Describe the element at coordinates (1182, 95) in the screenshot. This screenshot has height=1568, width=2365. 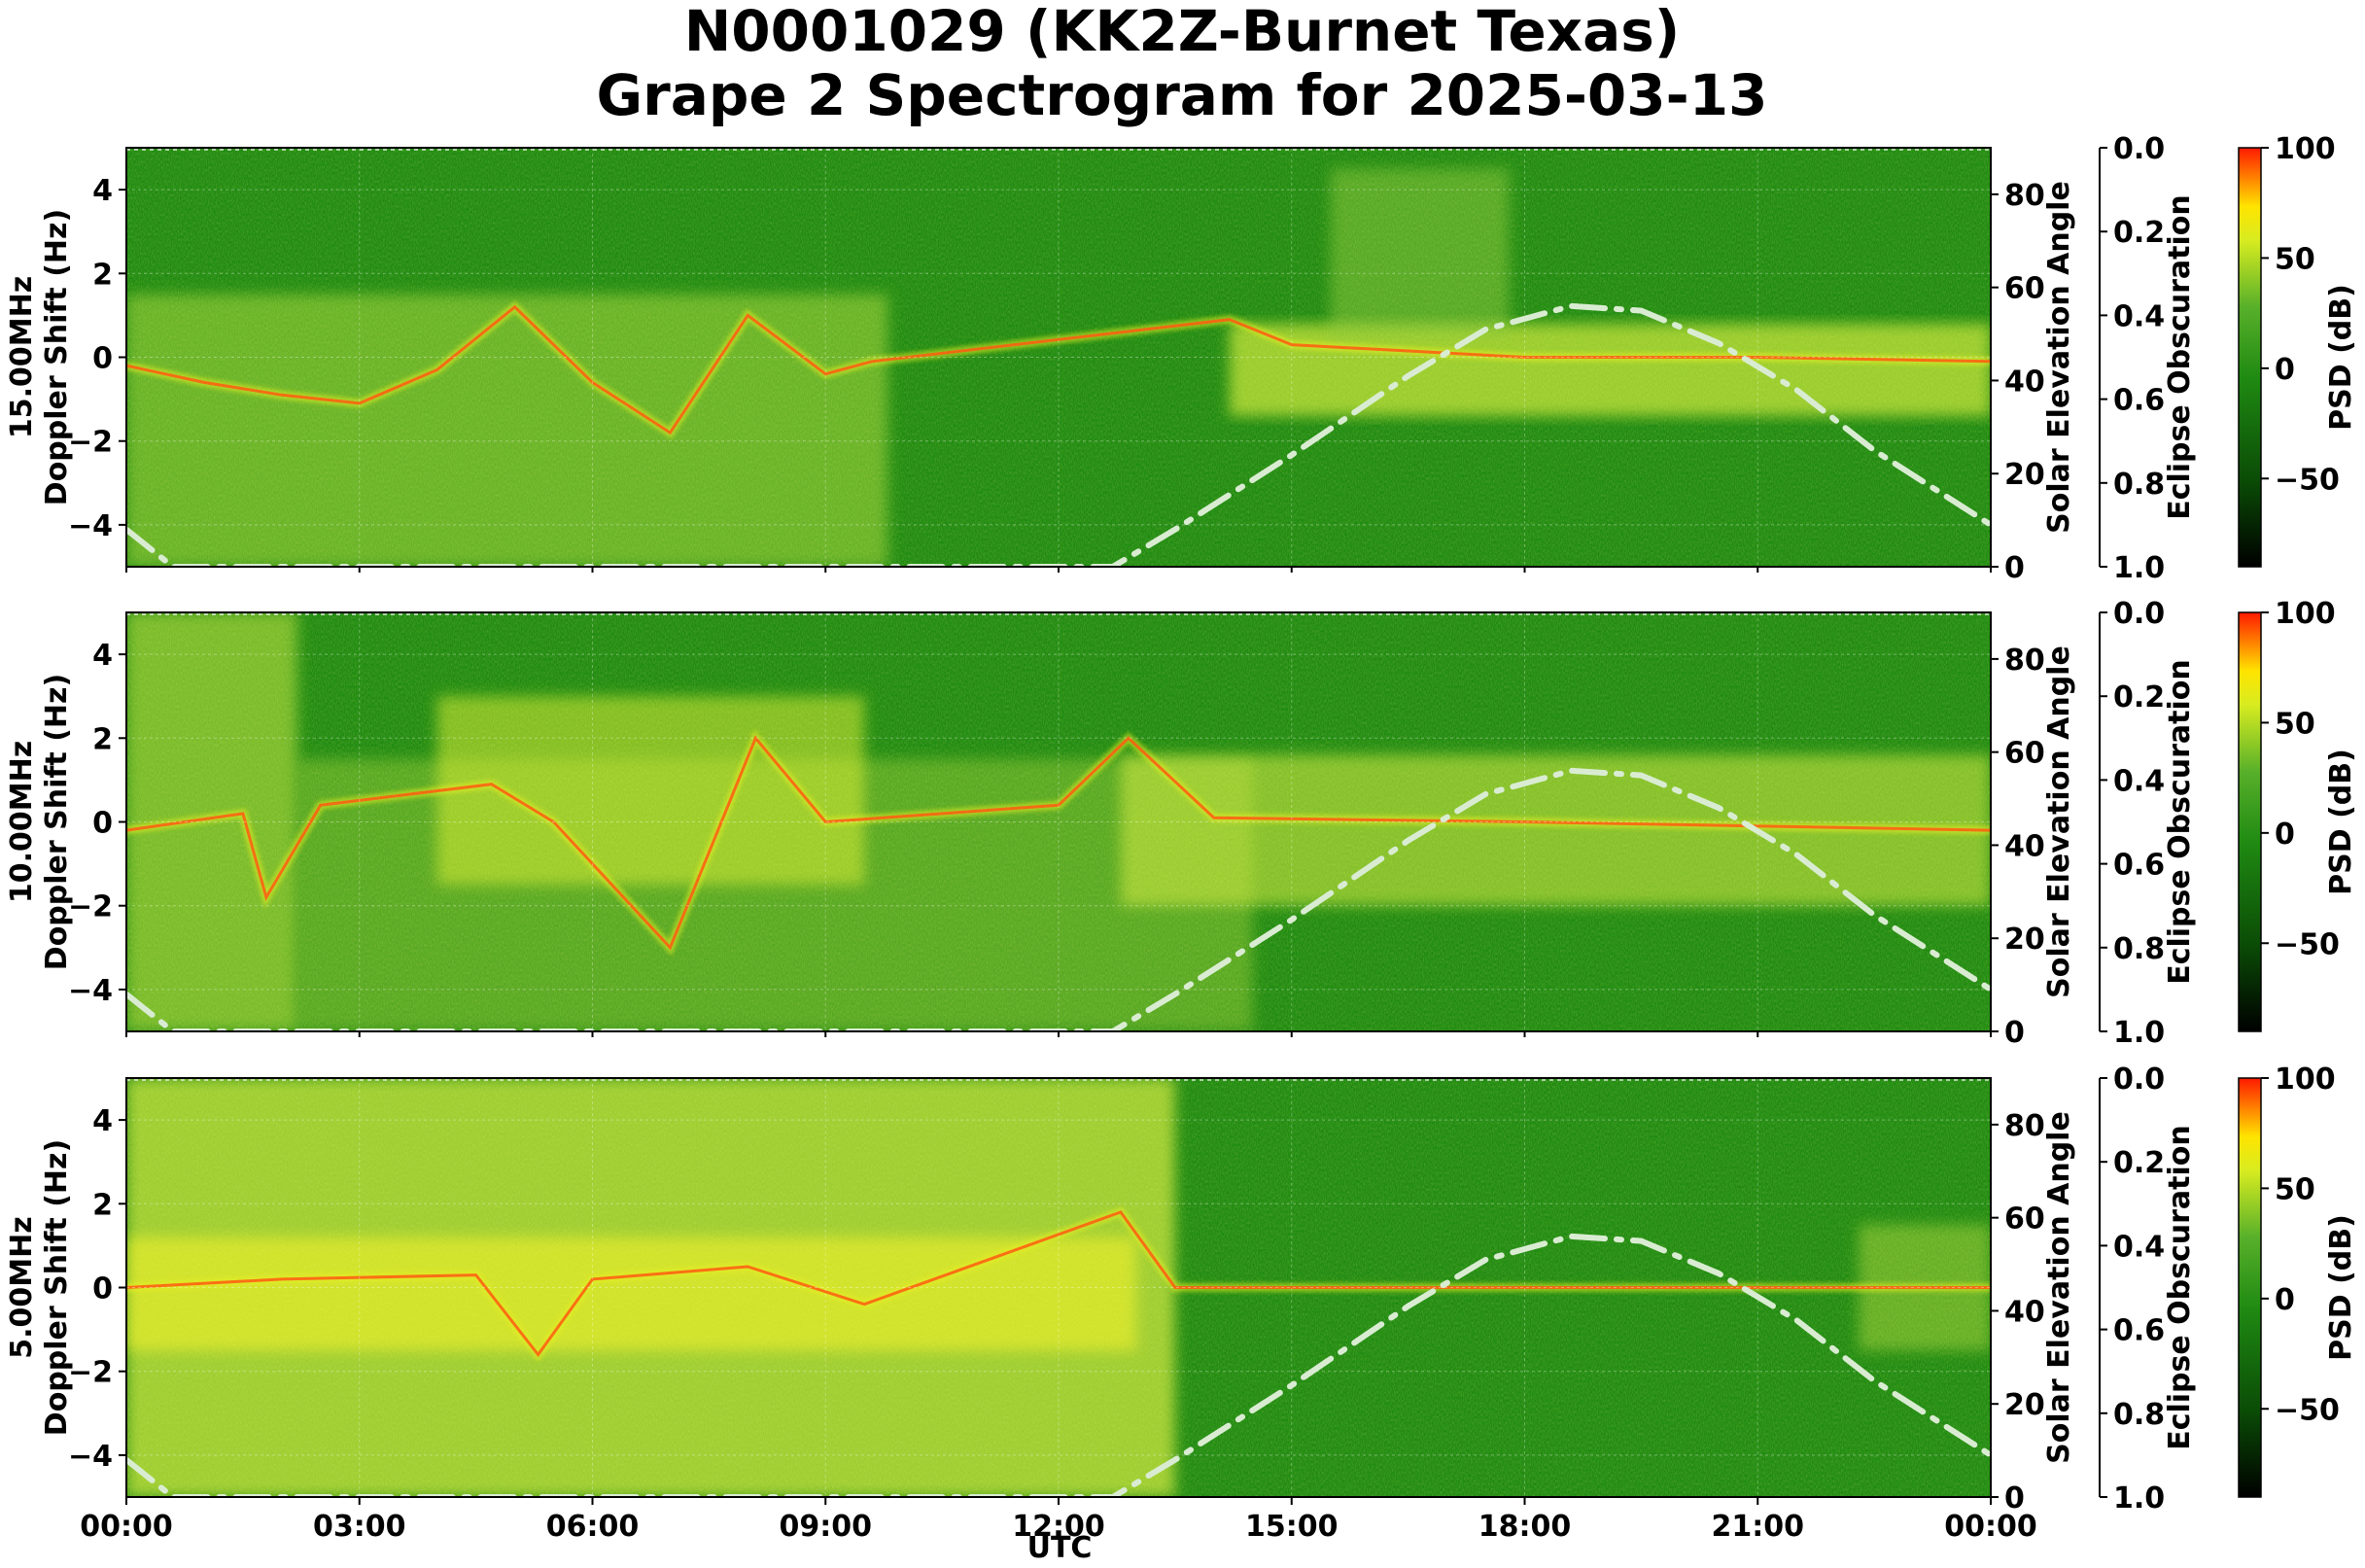
I see `title-line-2: Grape 2 Spectrogram for 2025-03-13` at that location.